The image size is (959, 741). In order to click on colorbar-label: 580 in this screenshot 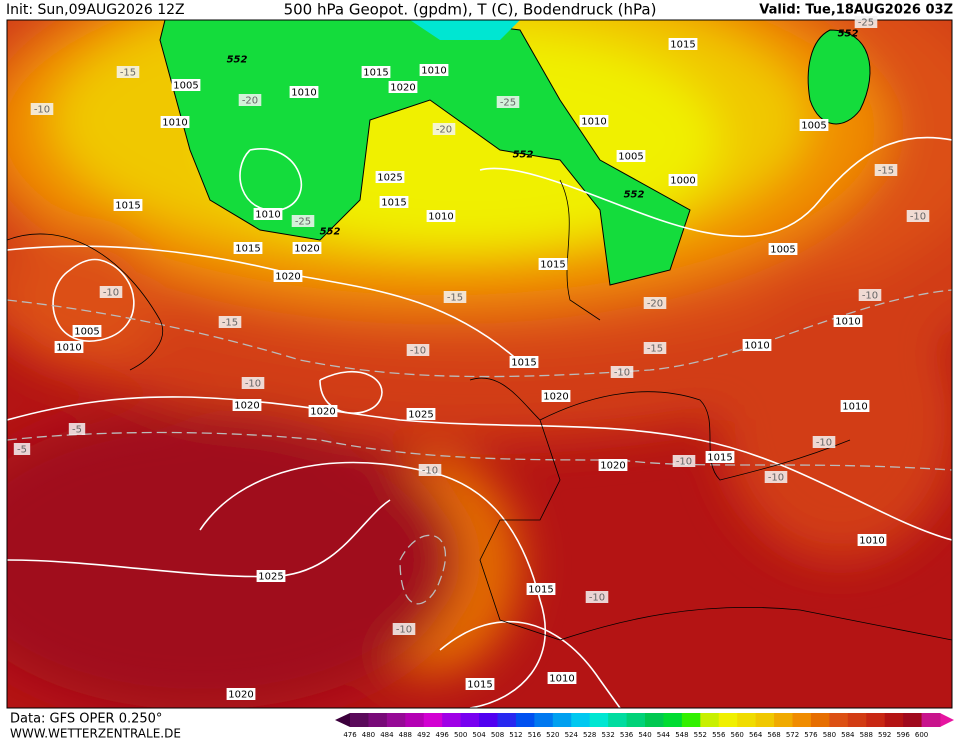, I will do `click(829, 735)`.